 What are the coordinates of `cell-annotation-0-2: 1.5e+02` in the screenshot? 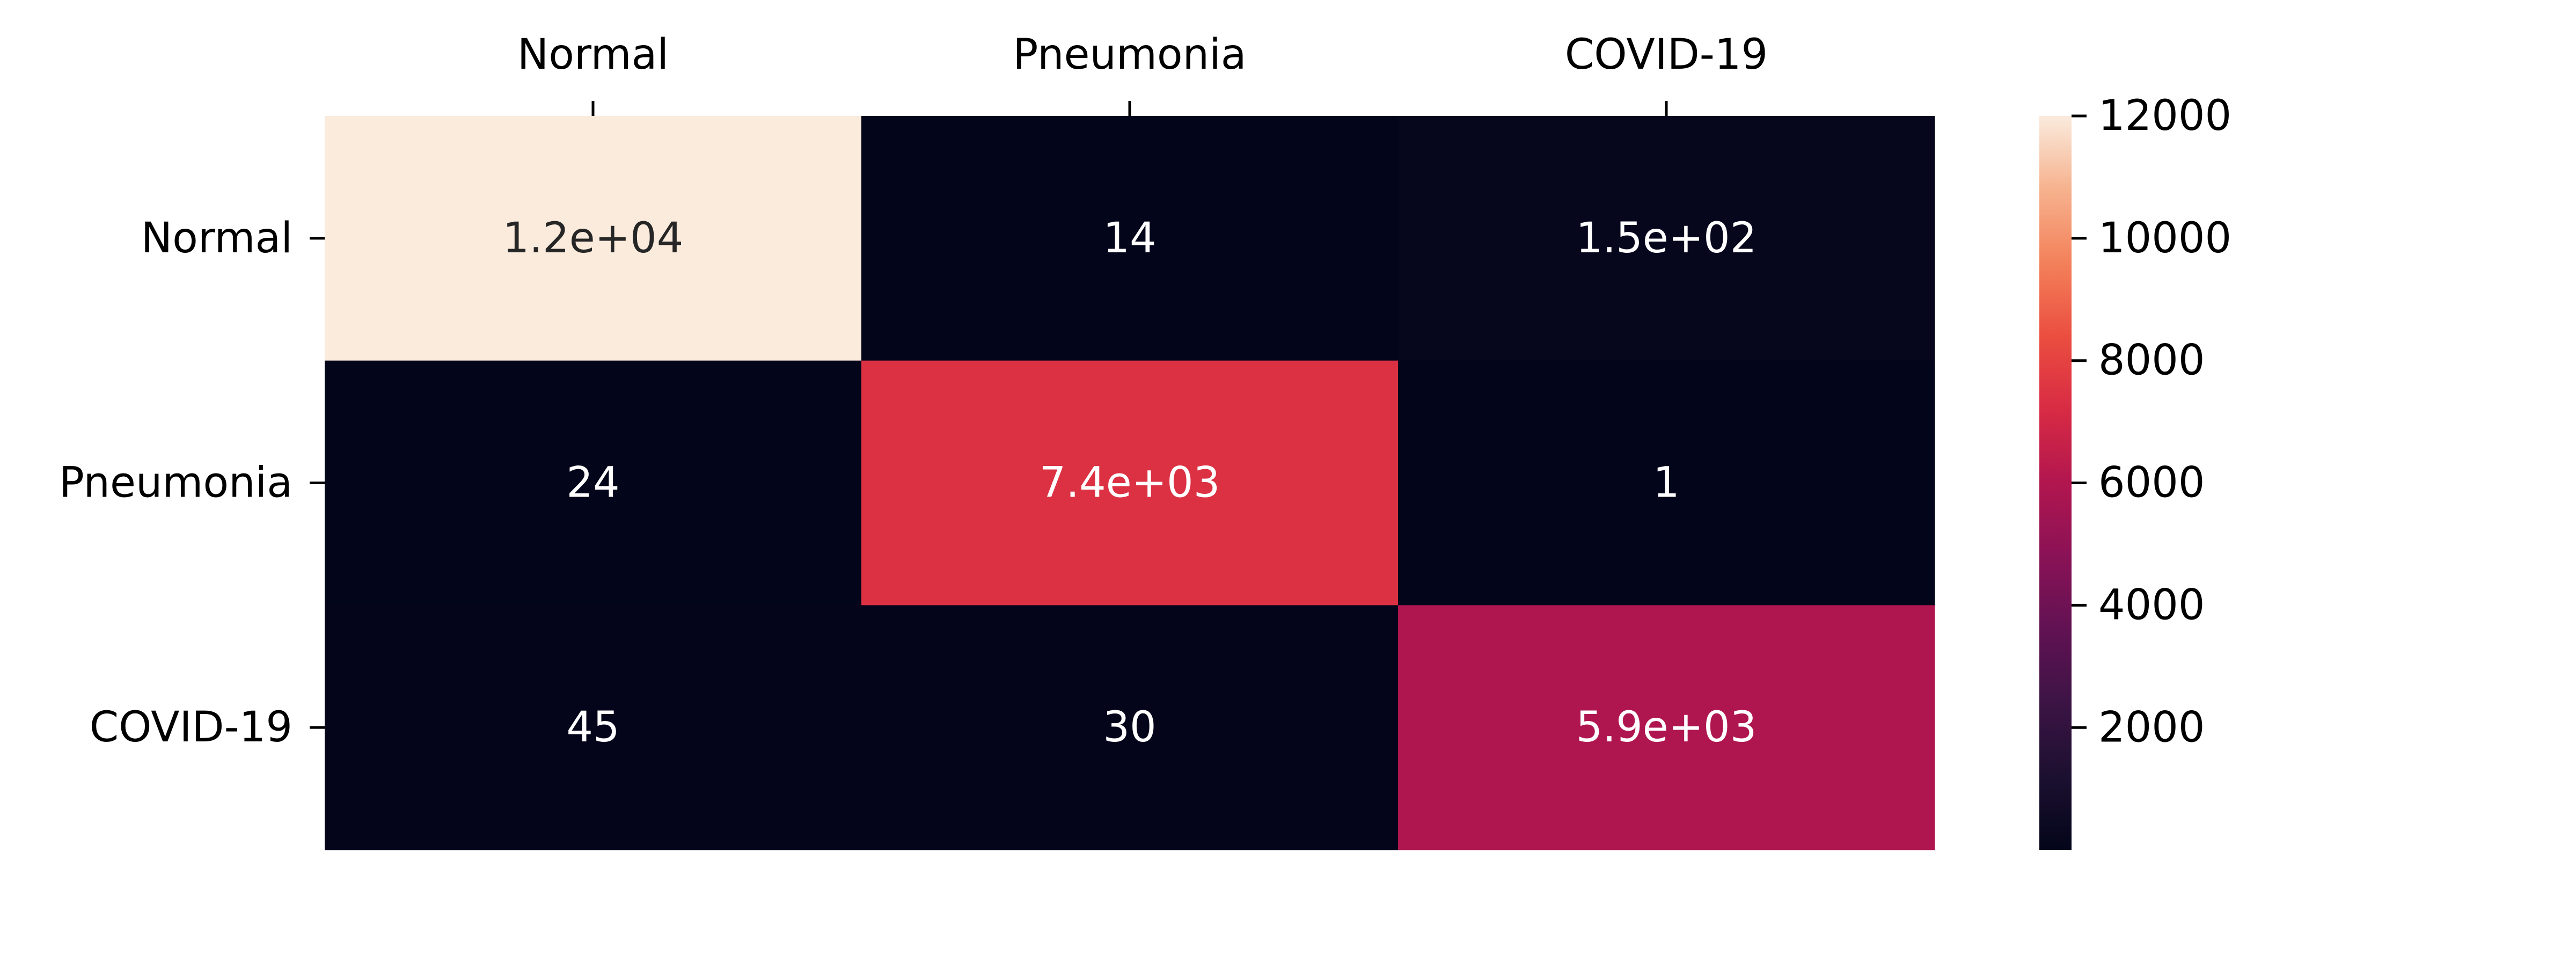 It's located at (1666, 238).